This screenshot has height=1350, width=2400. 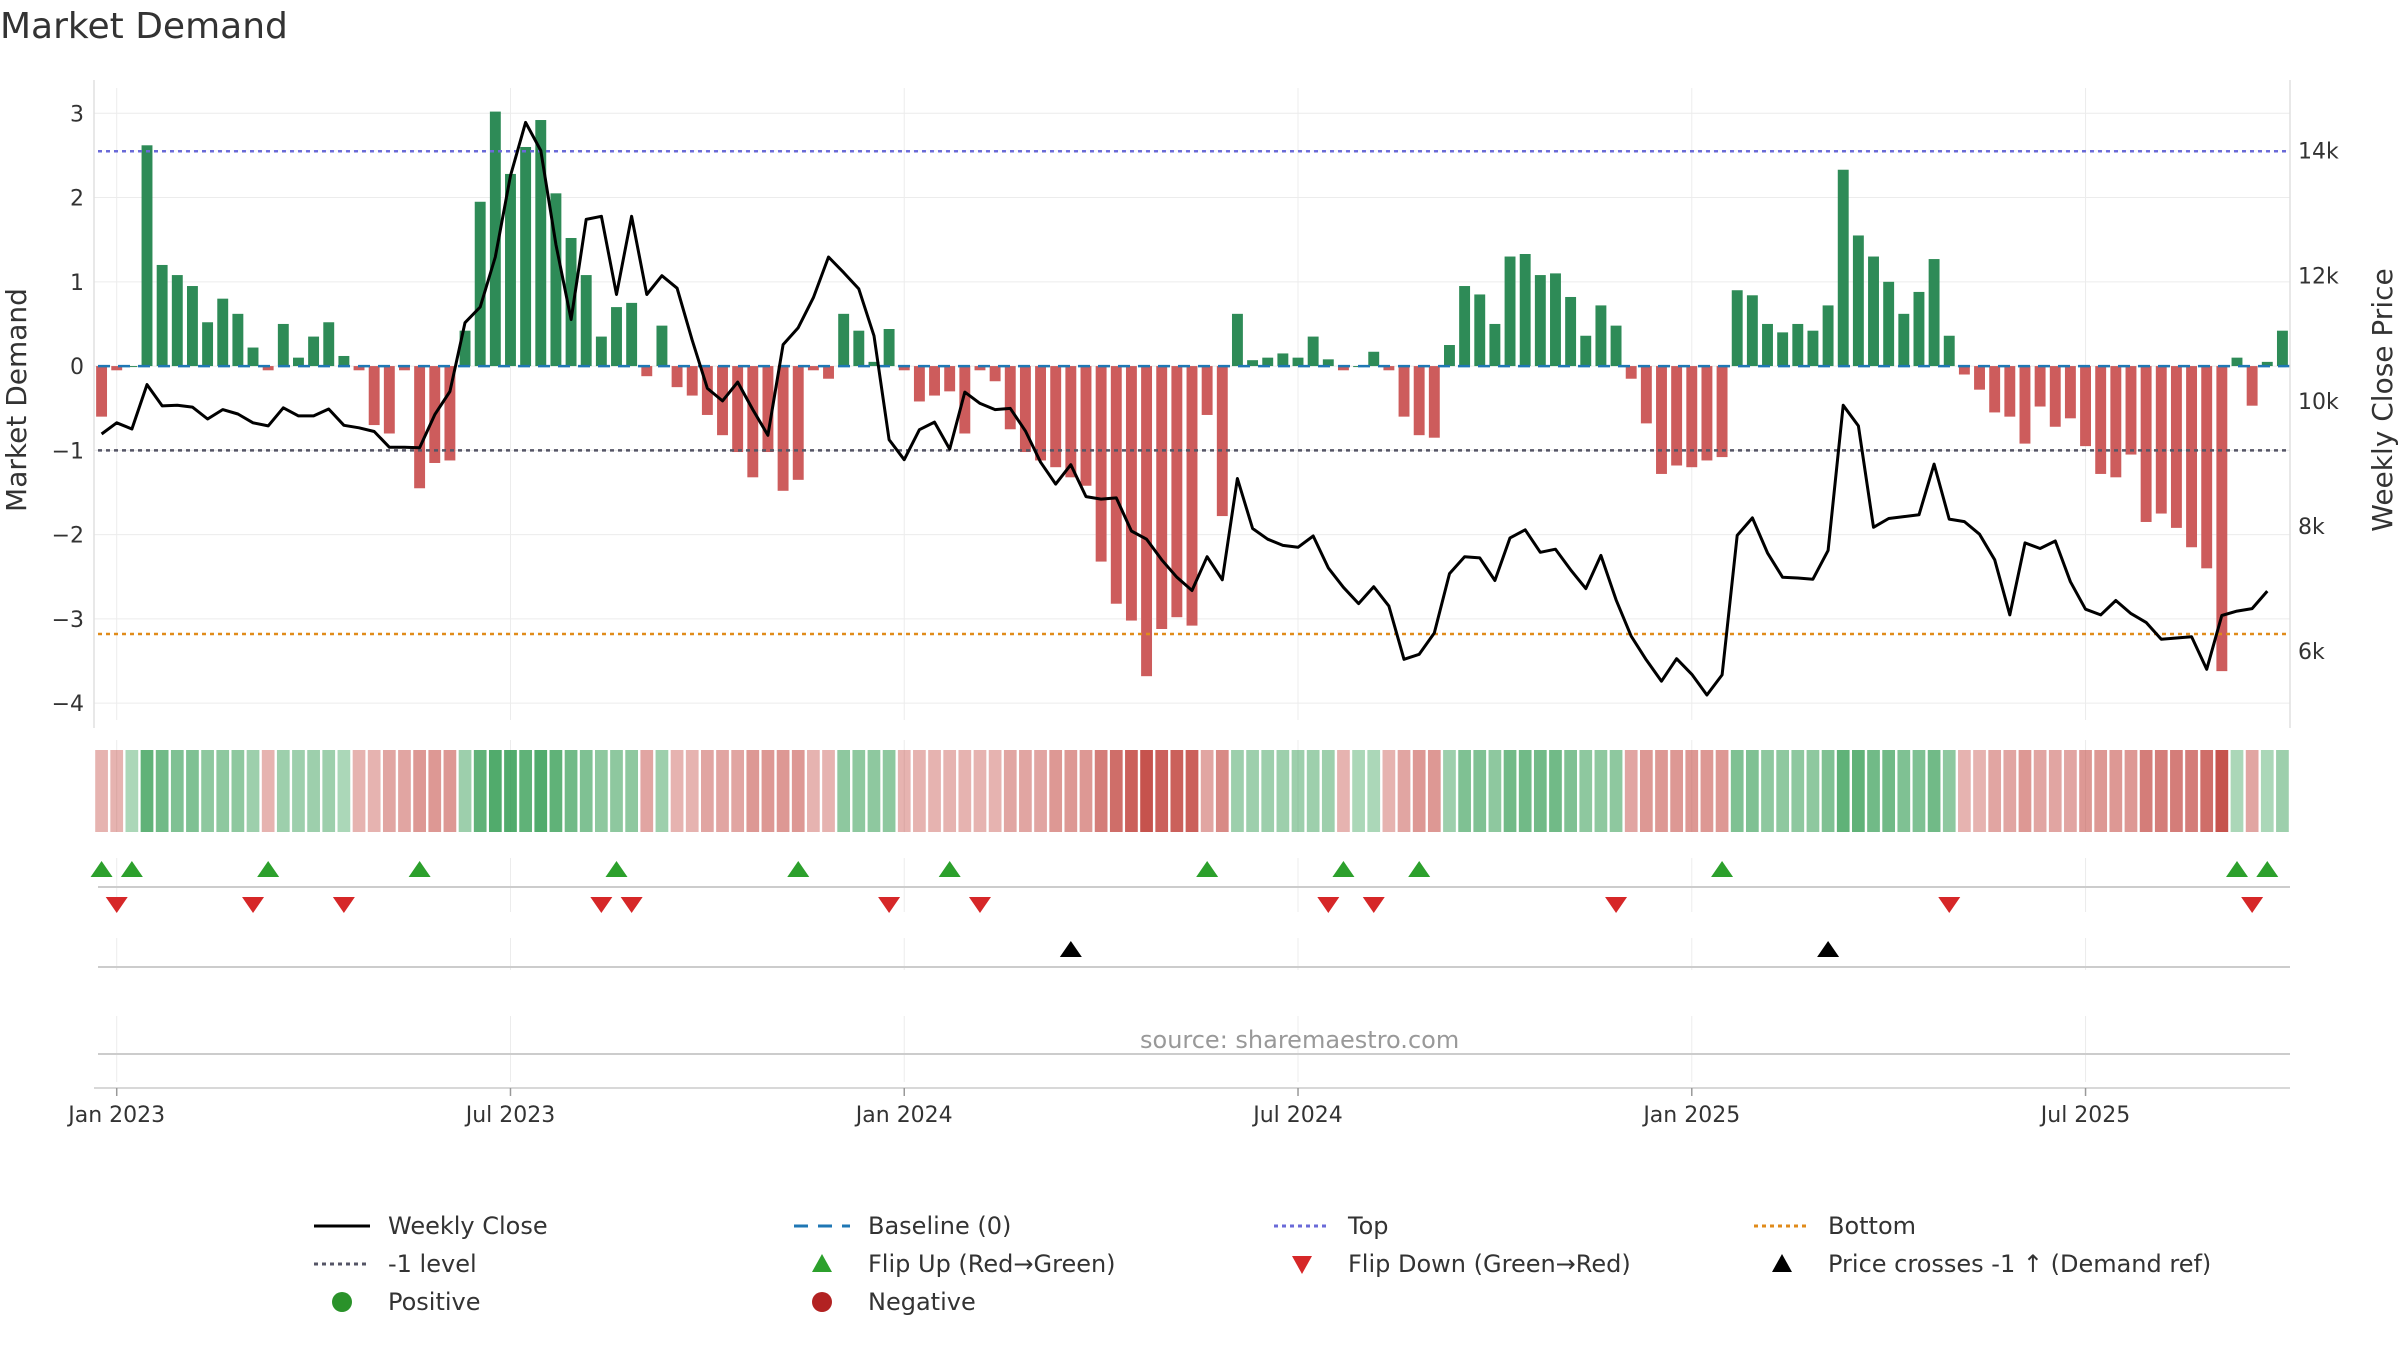 What do you see at coordinates (2318, 152) in the screenshot?
I see `y-right-tick-label: 14k` at bounding box center [2318, 152].